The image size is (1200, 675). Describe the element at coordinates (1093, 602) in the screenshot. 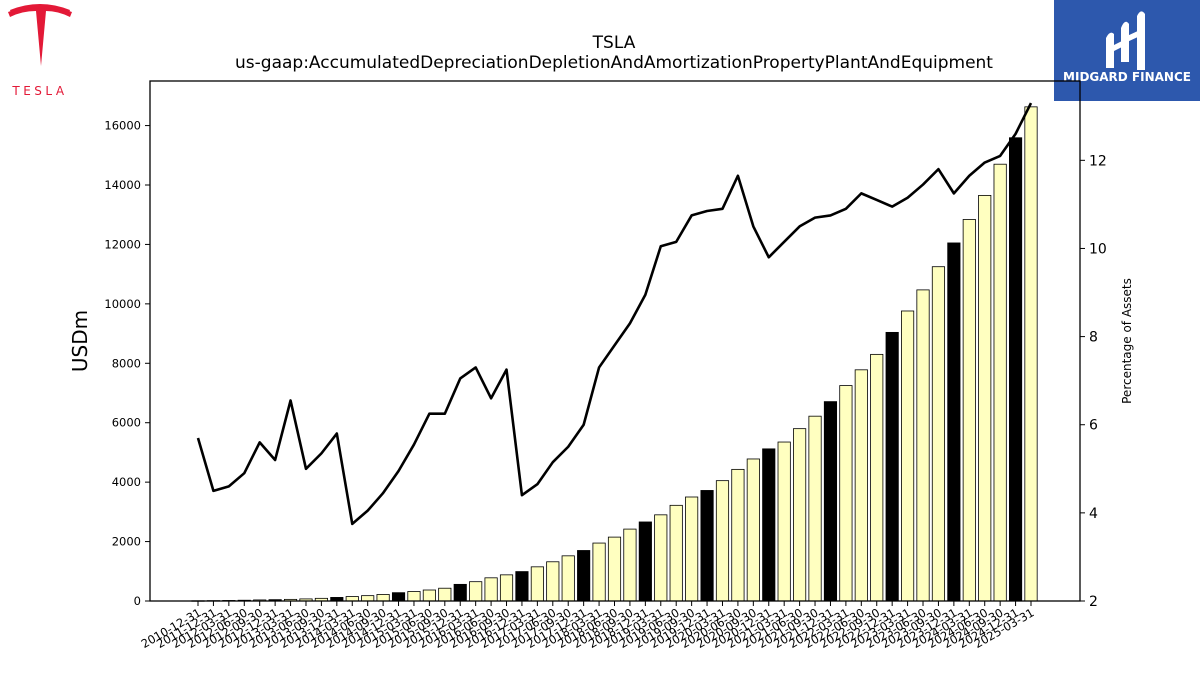

I see `y-right-tick-label: 2` at that location.